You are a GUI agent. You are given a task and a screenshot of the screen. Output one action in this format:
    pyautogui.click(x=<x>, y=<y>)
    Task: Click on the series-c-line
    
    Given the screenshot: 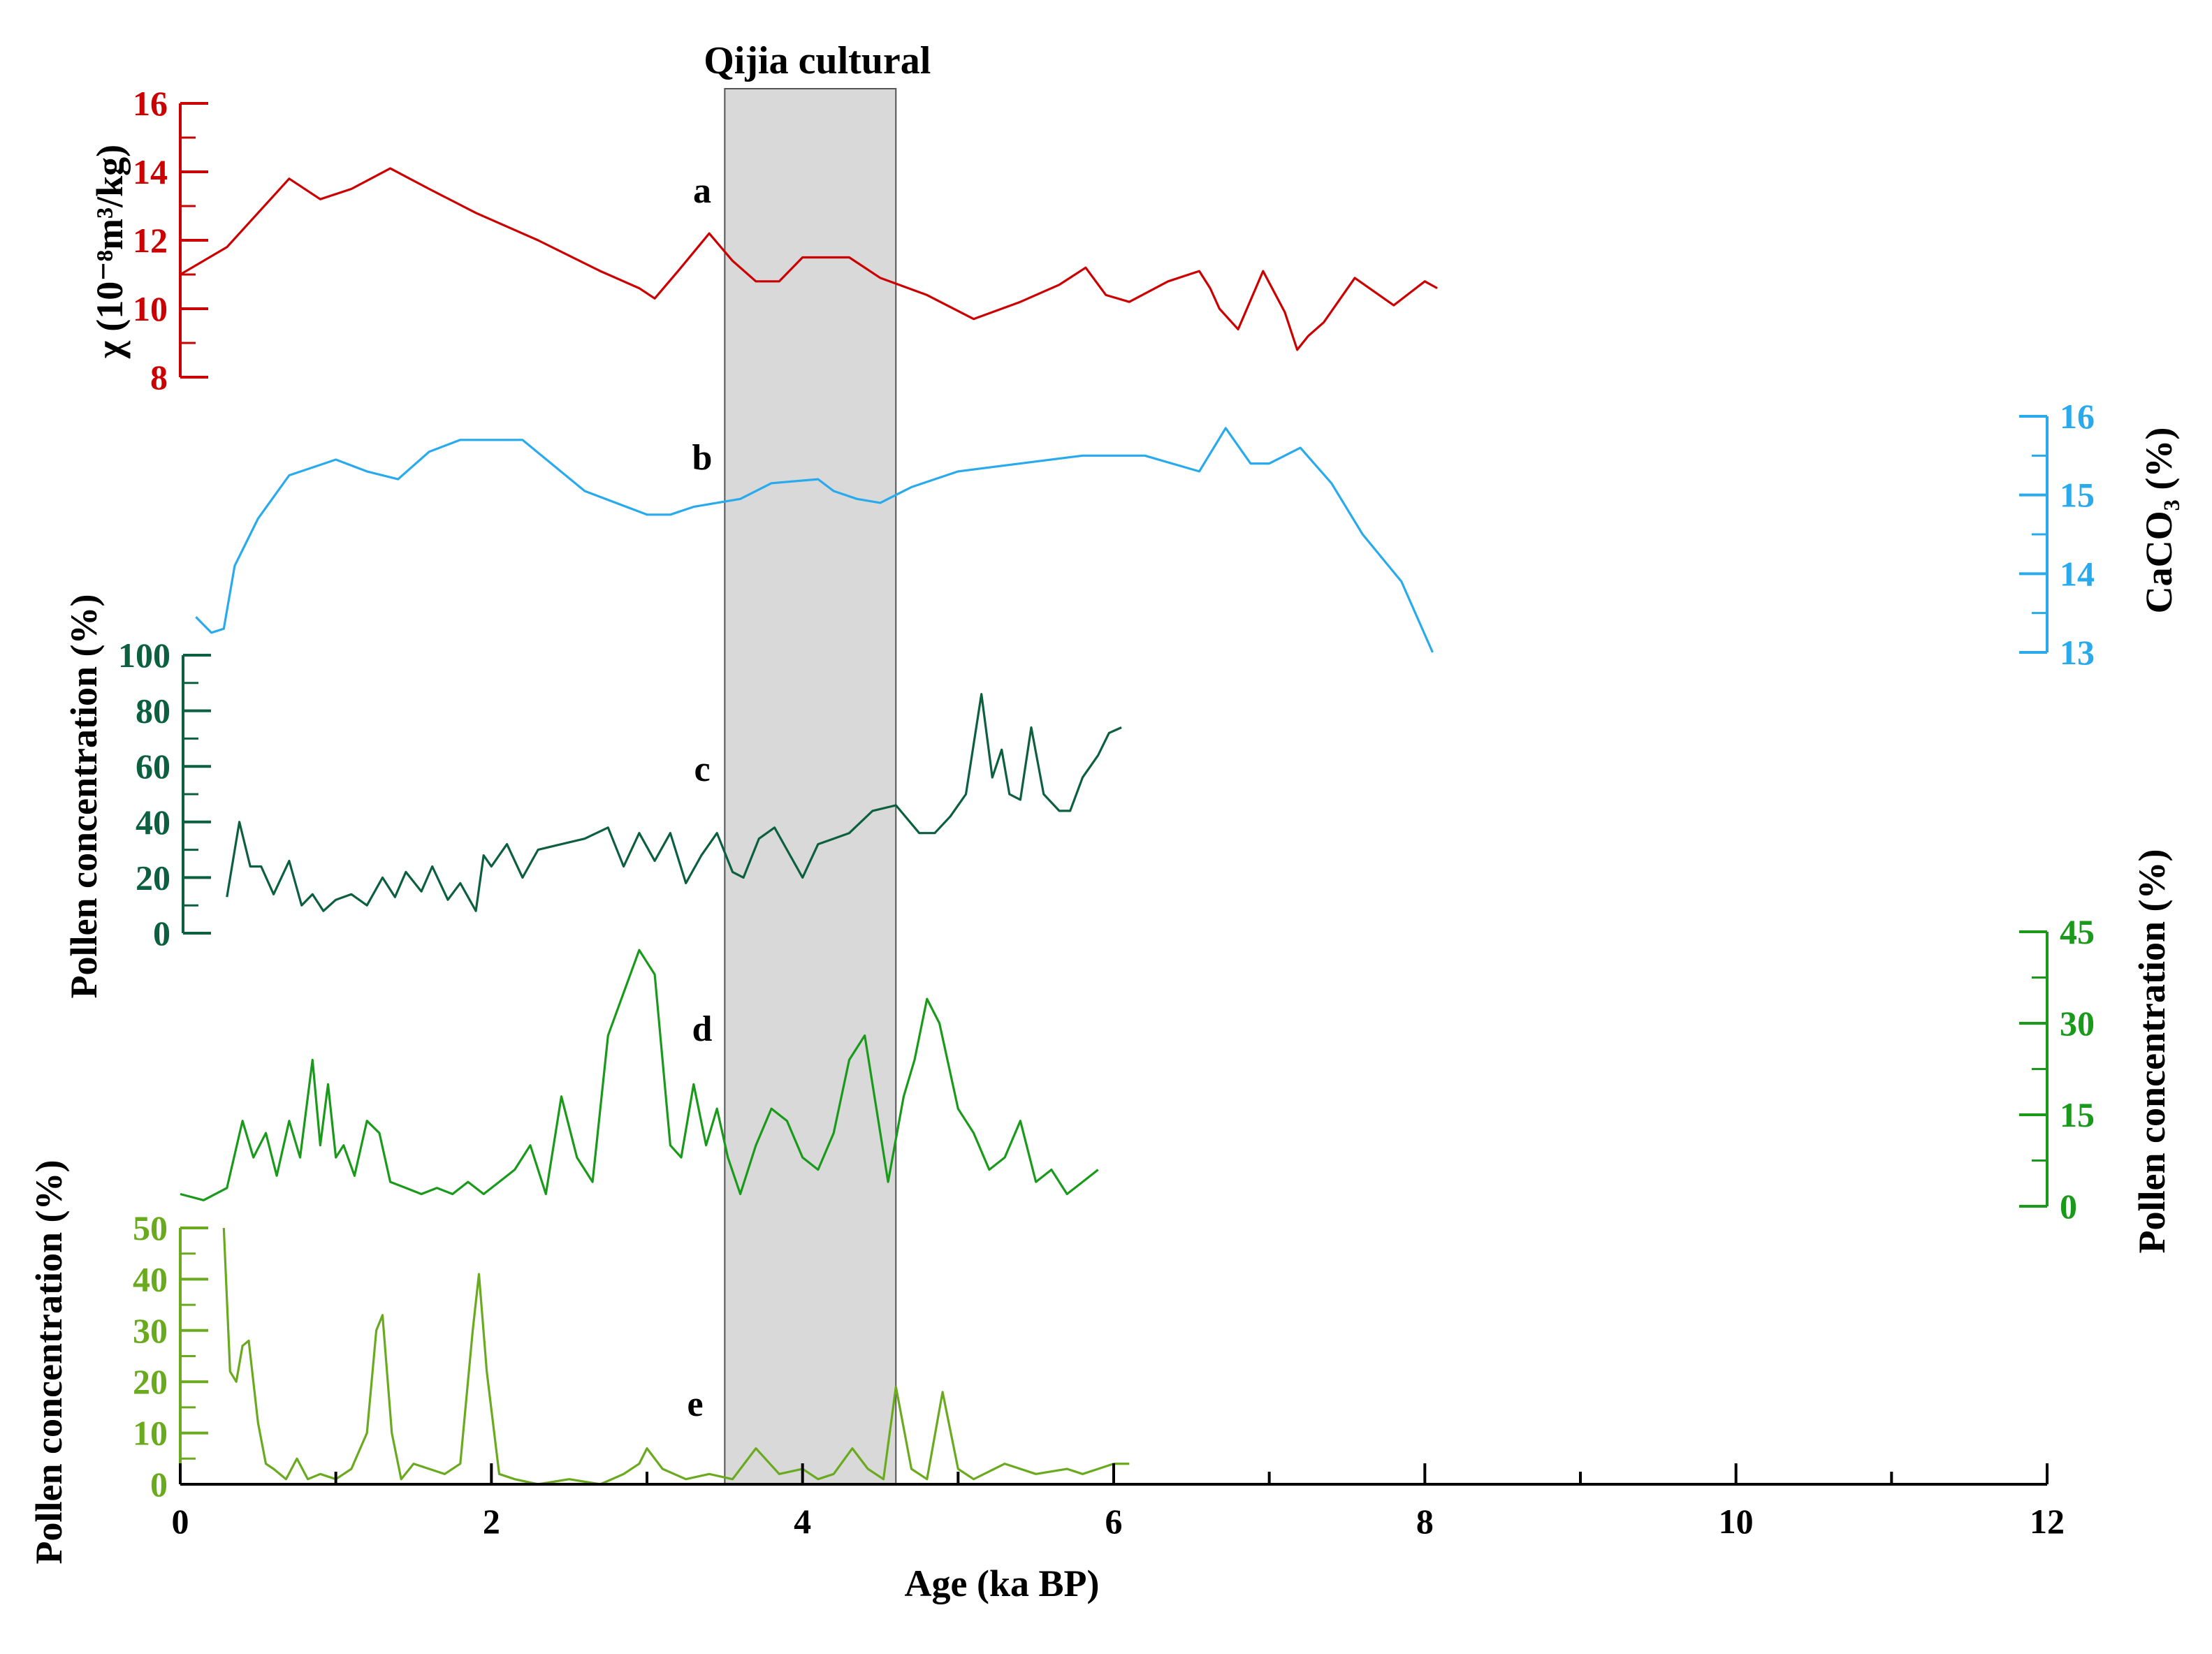 What is the action you would take?
    pyautogui.click(x=674, y=802)
    